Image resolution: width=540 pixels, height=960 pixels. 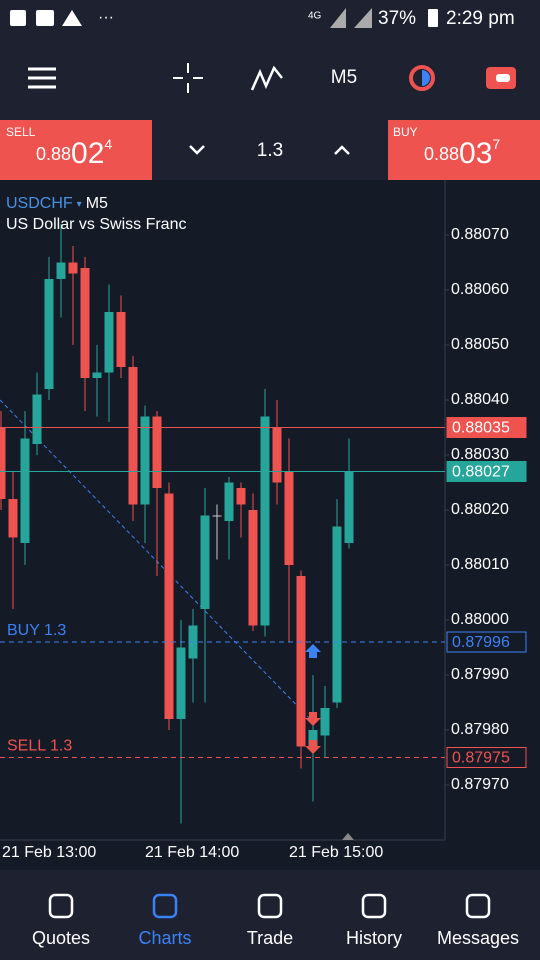 I want to click on volume-down, so click(x=197, y=150).